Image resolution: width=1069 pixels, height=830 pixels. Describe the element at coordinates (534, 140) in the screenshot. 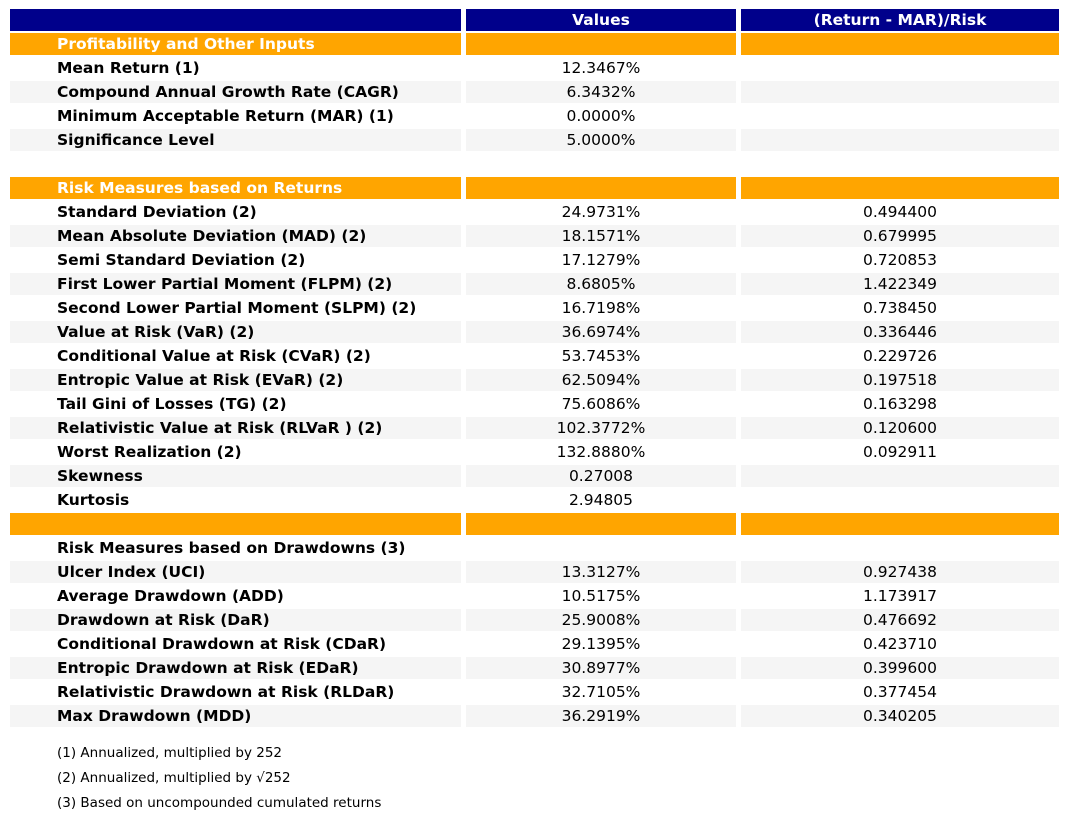

I see `data-row: Significance Level 5.0000%` at that location.